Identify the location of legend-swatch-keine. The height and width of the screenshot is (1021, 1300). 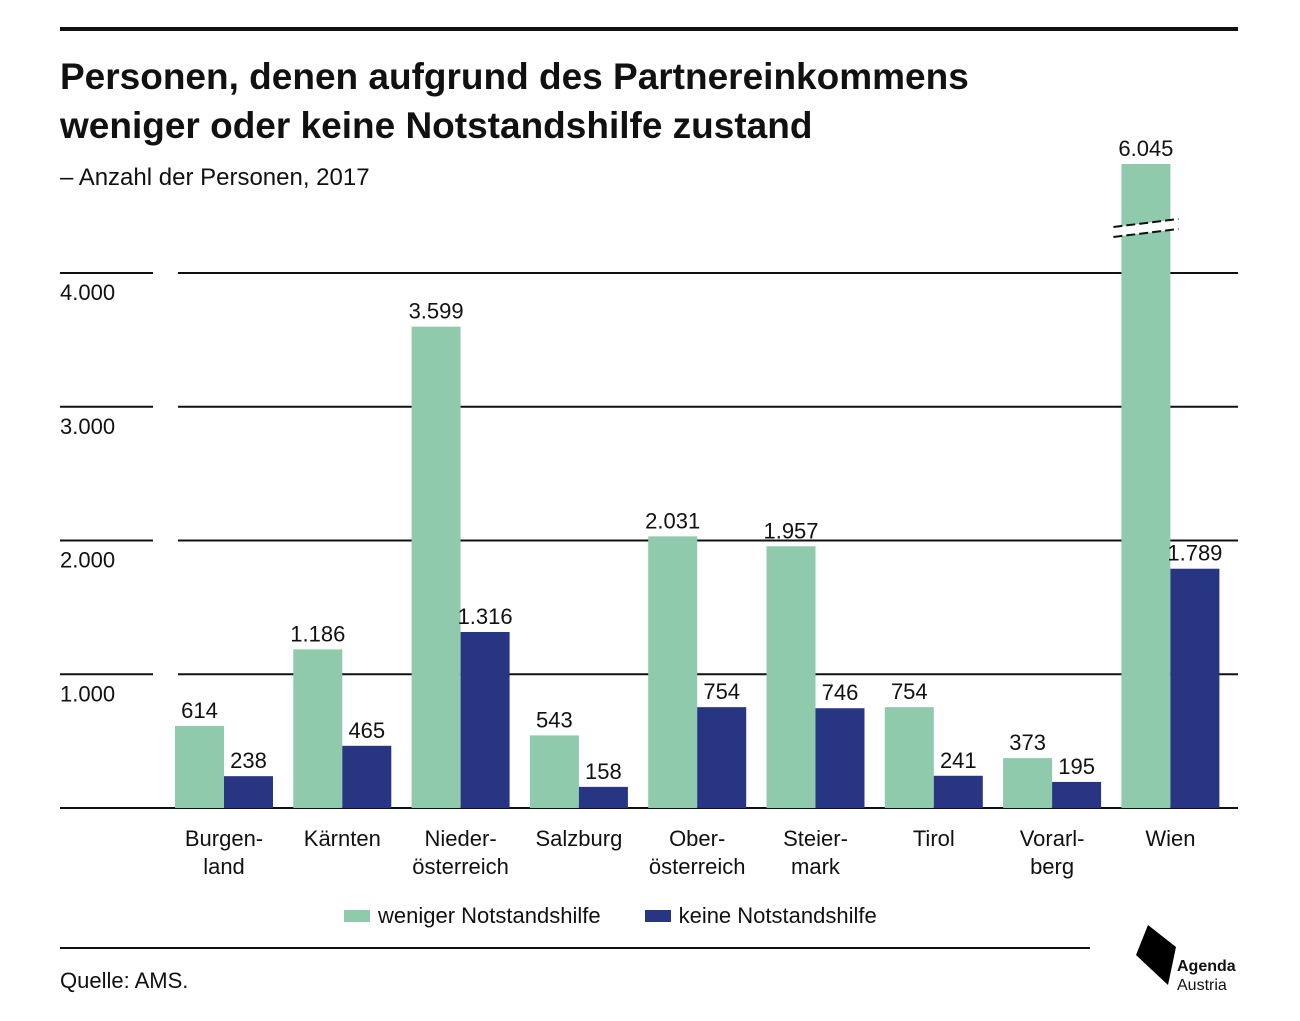
(657, 916).